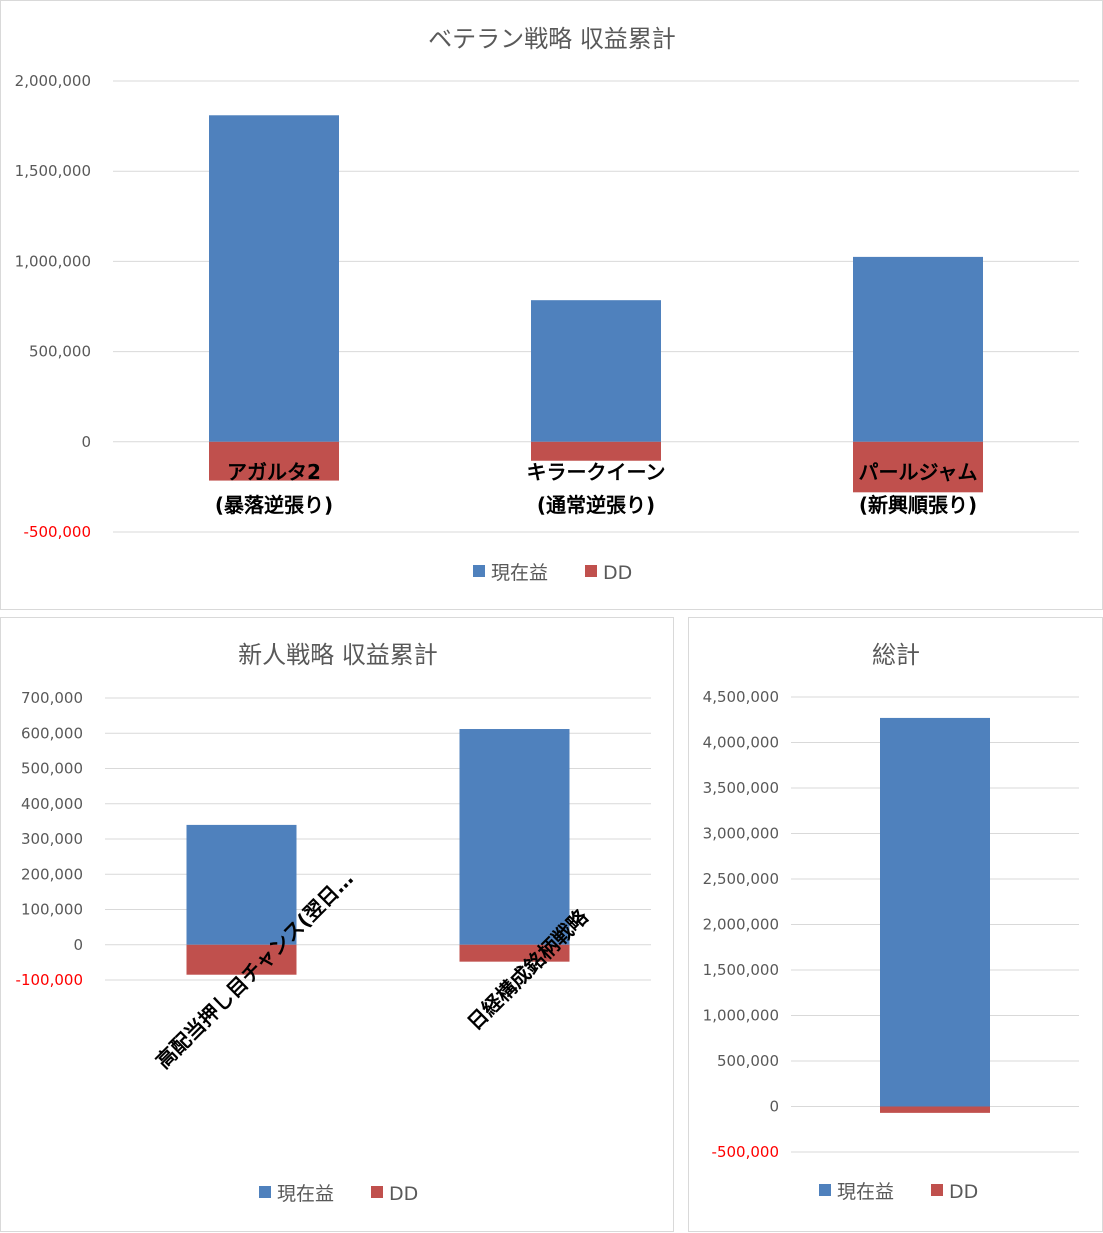 The image size is (1103, 1233). Describe the element at coordinates (741, 879) in the screenshot. I see `y-tick-label: 2,500,000` at that location.